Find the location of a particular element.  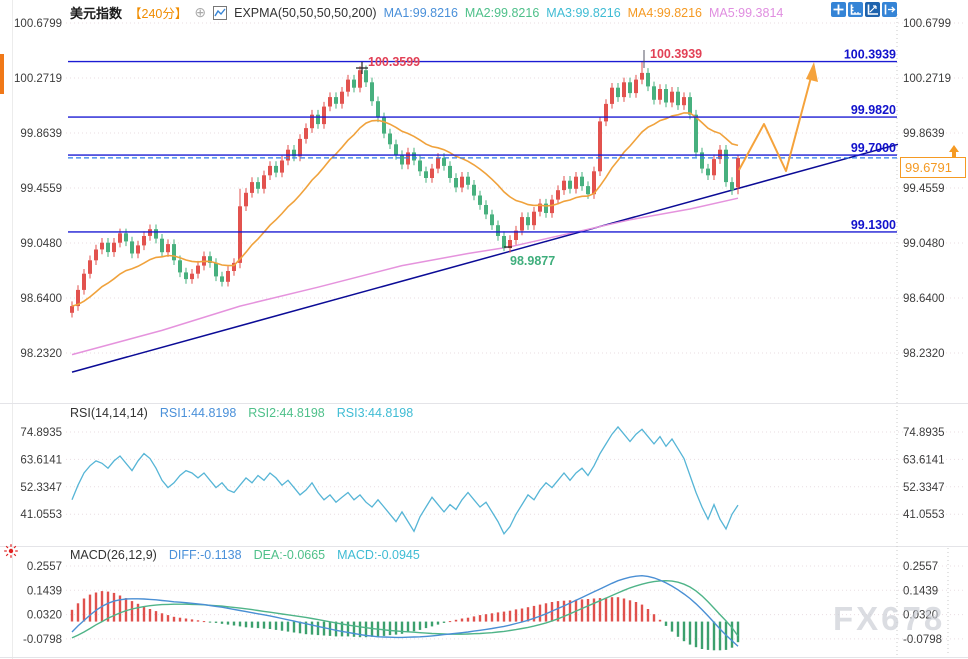

dea-line is located at coordinates (405, 609).